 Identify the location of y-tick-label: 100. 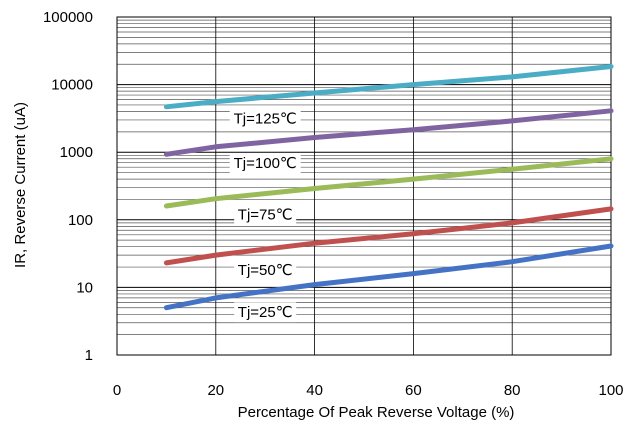
(80, 220).